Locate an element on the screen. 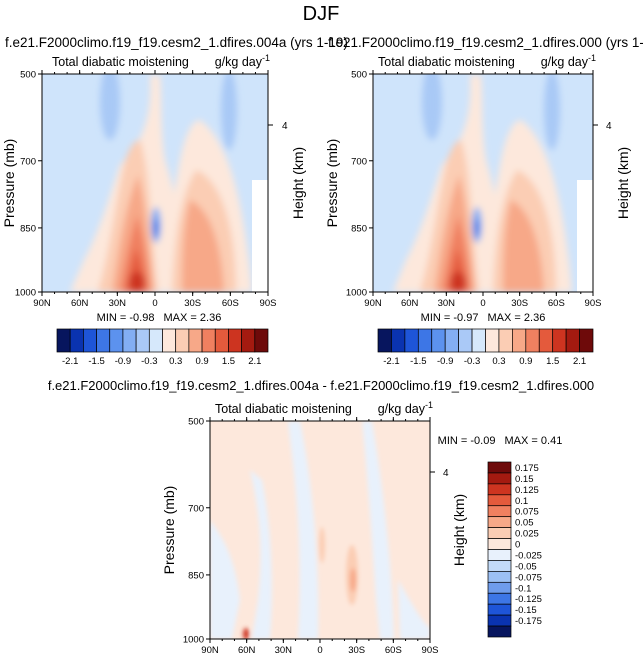 The height and width of the screenshot is (663, 643). panel-b-field is located at coordinates (483, 183).